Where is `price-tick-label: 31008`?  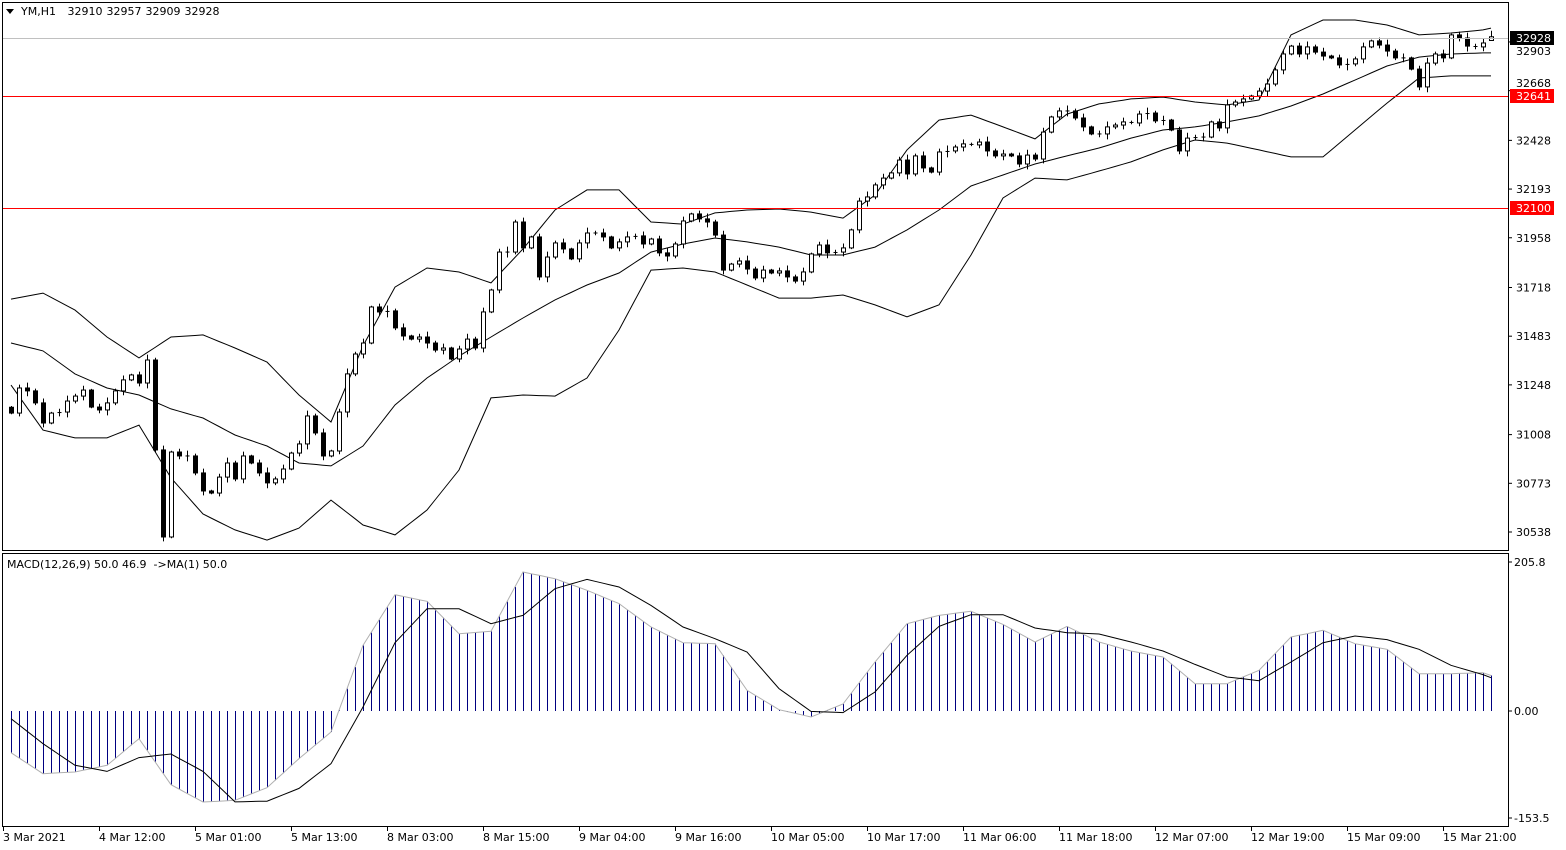 price-tick-label: 31008 is located at coordinates (1533, 435).